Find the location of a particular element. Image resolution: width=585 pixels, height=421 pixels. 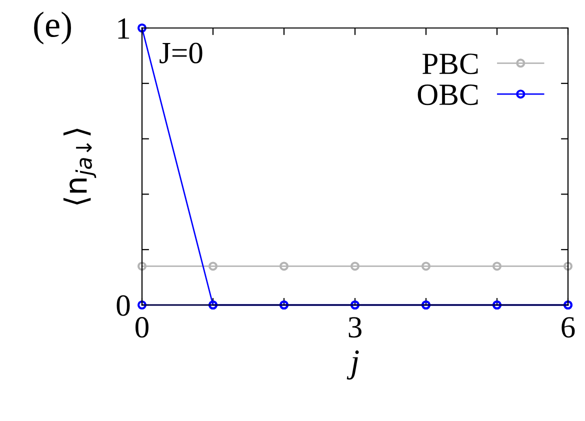

x-tick-label: 6 is located at coordinates (568, 327).